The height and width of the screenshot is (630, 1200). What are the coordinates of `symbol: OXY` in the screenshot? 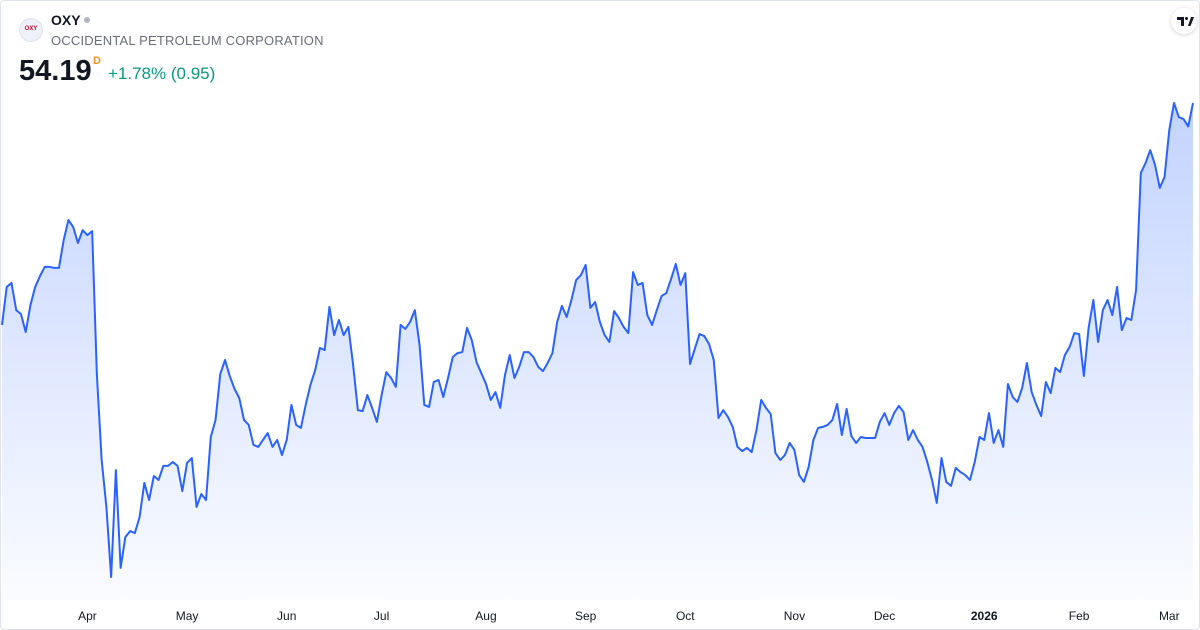 It's located at (66, 20).